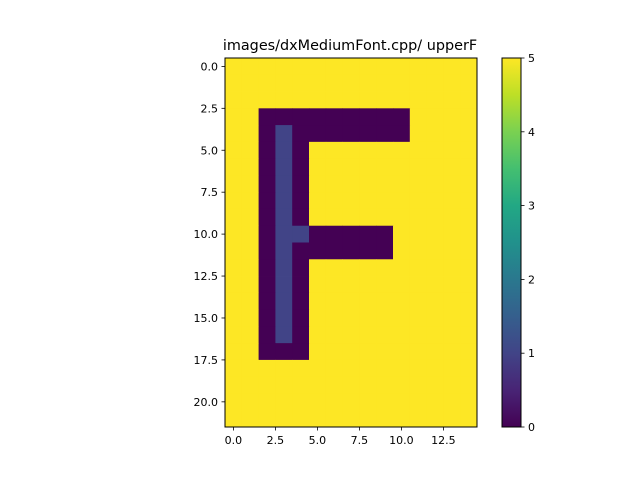  I want to click on y-tick-label: 17.5, so click(206, 360).